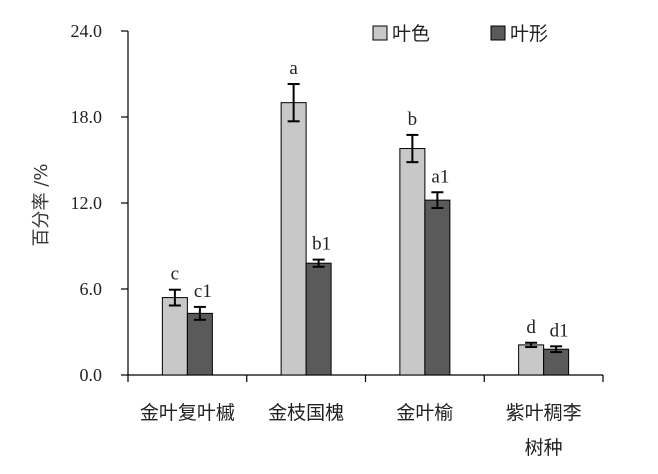 This screenshot has height=474, width=658. Describe the element at coordinates (87, 31) in the screenshot. I see `y-tick-label: 24.0` at that location.